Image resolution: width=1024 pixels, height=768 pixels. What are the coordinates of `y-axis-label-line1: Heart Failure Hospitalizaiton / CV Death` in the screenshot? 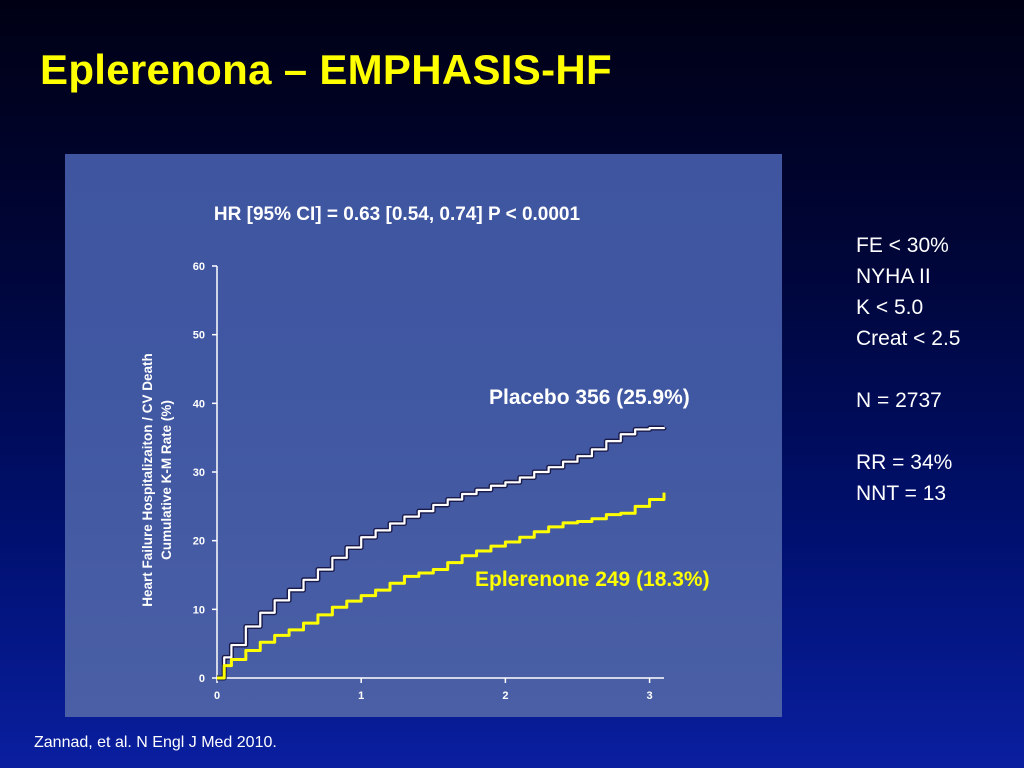 It's located at (147, 480).